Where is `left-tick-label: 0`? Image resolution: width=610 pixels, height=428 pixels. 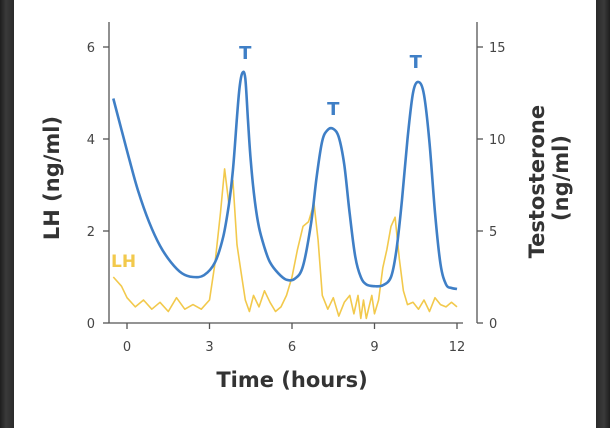
left-tick-label: 0 is located at coordinates (91, 324).